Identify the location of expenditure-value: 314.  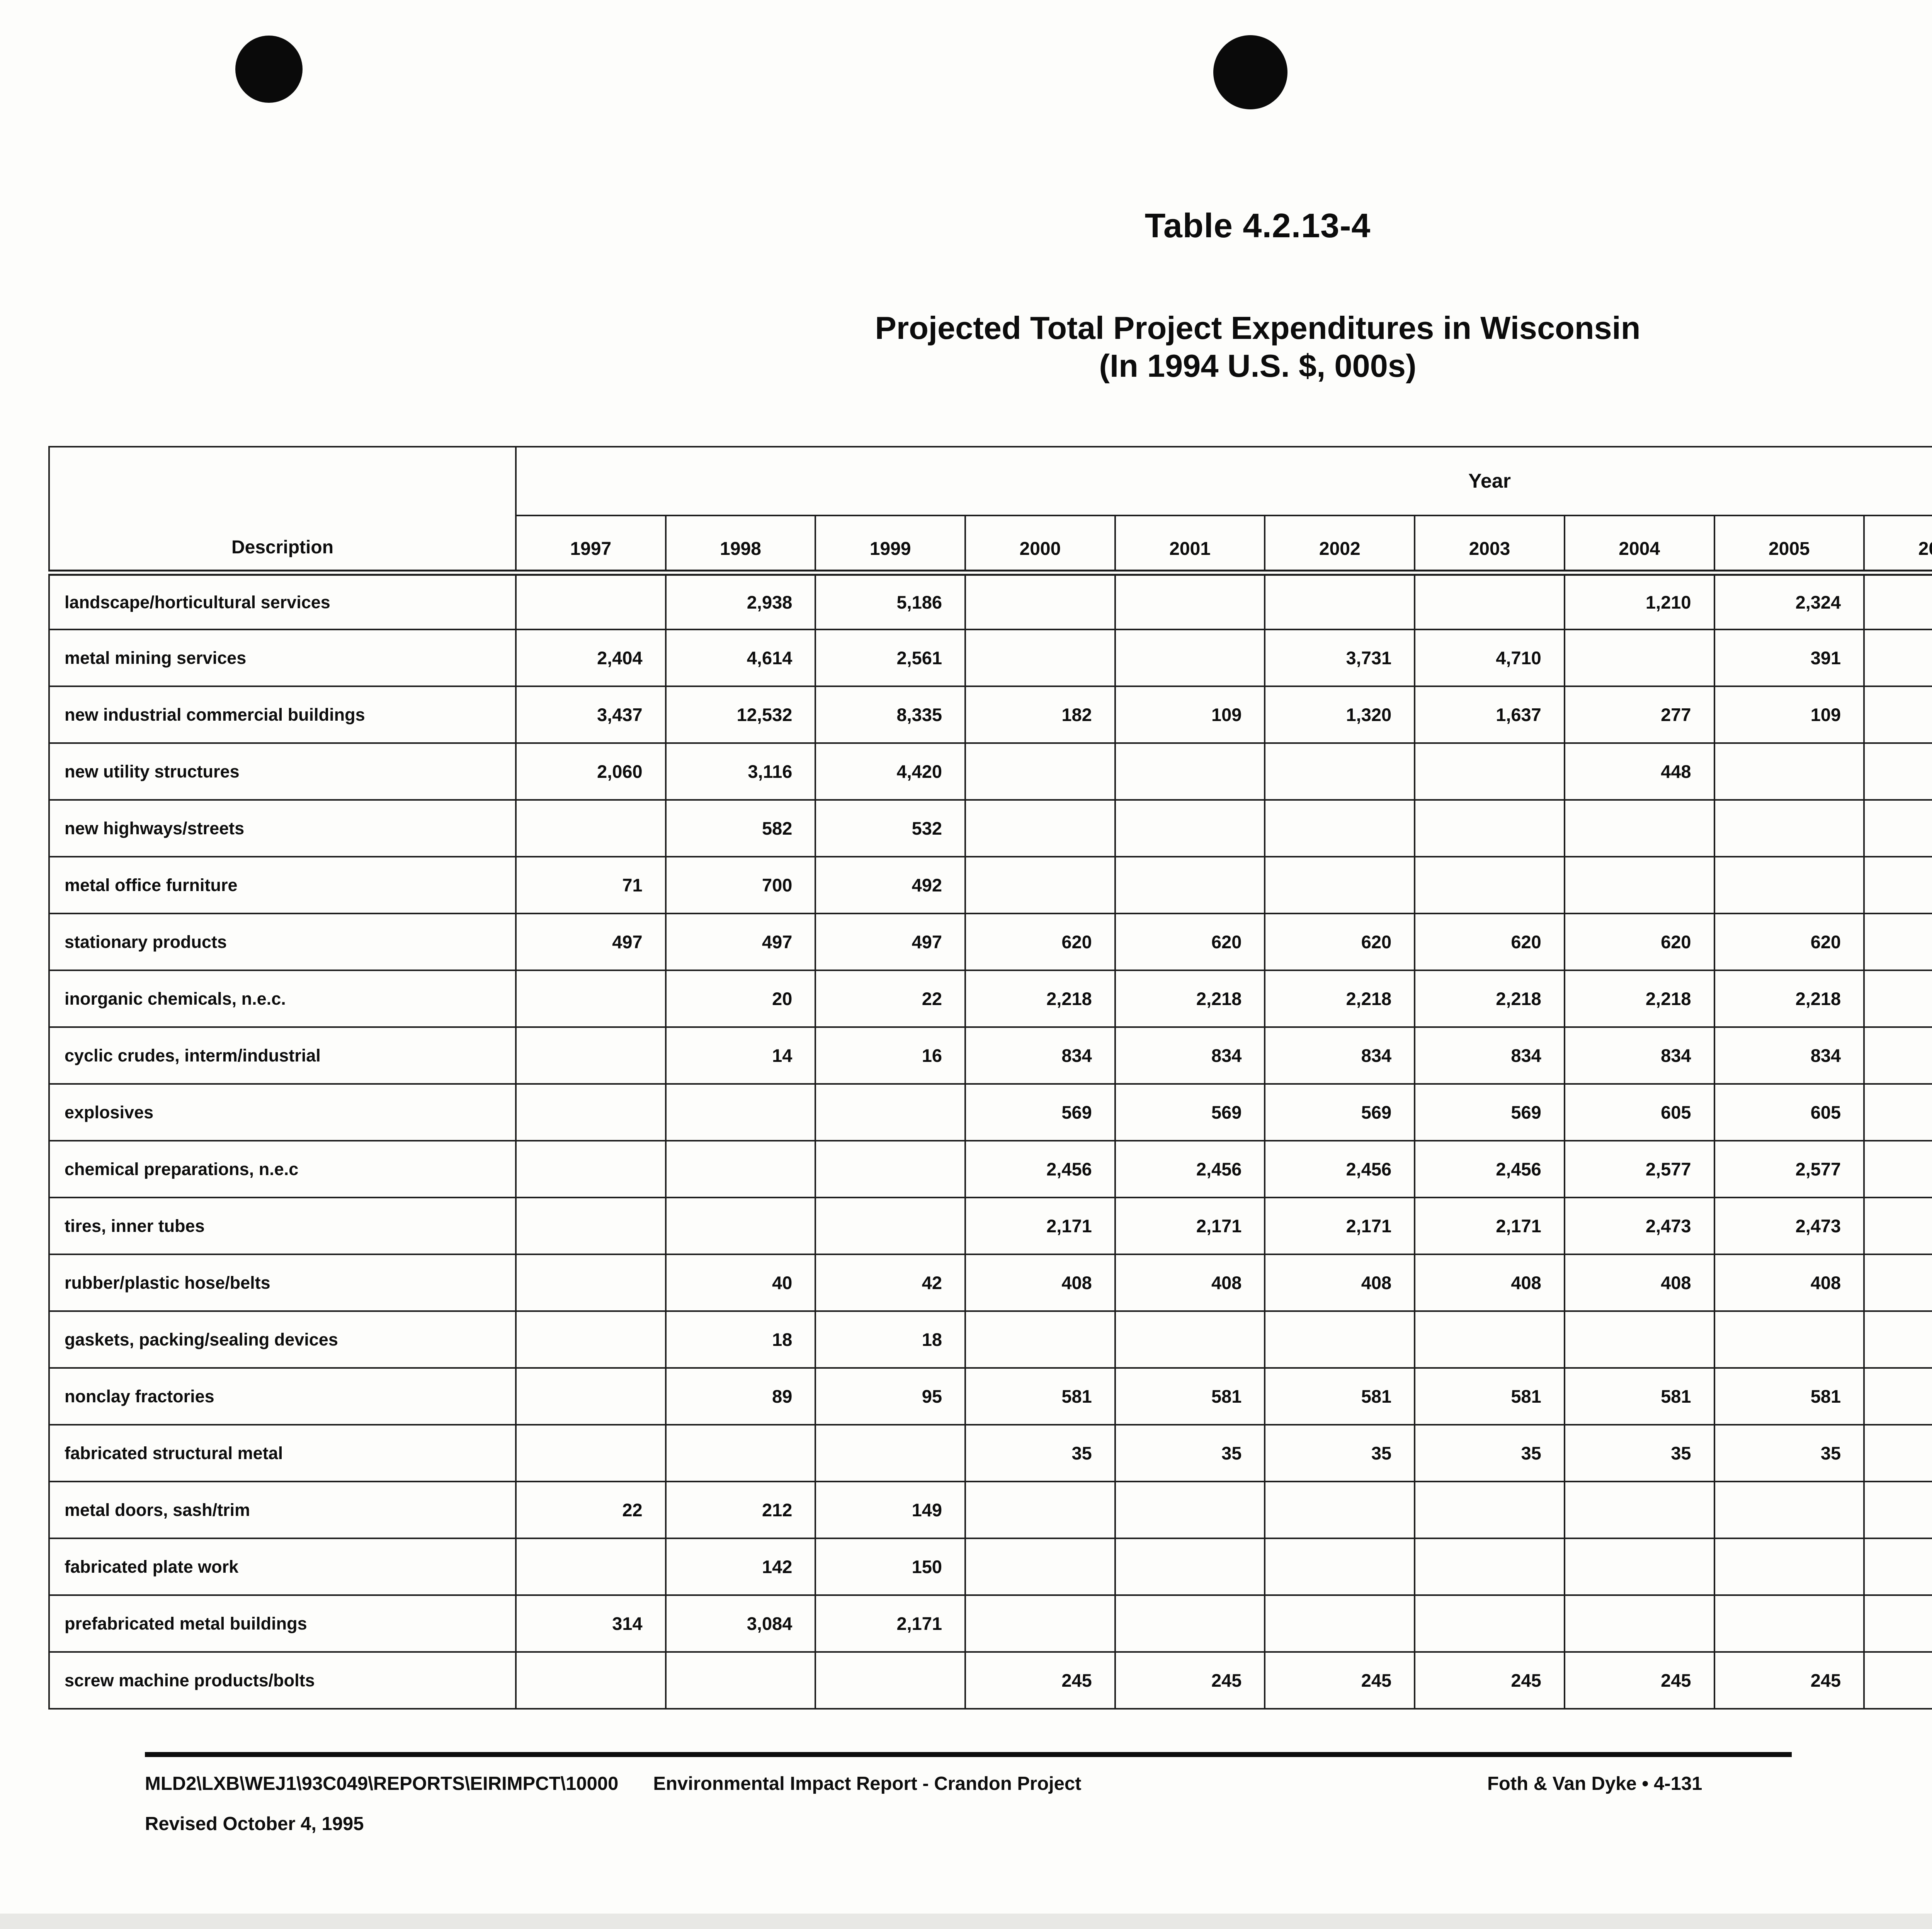
(591, 1624).